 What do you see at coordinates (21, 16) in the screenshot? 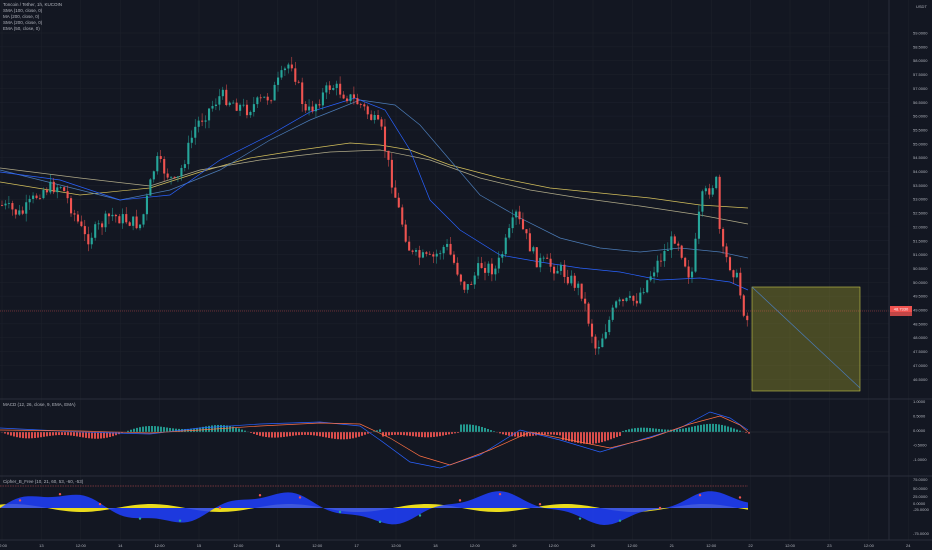
I see `indicator-ma200: MA (200, close, 0)` at bounding box center [21, 16].